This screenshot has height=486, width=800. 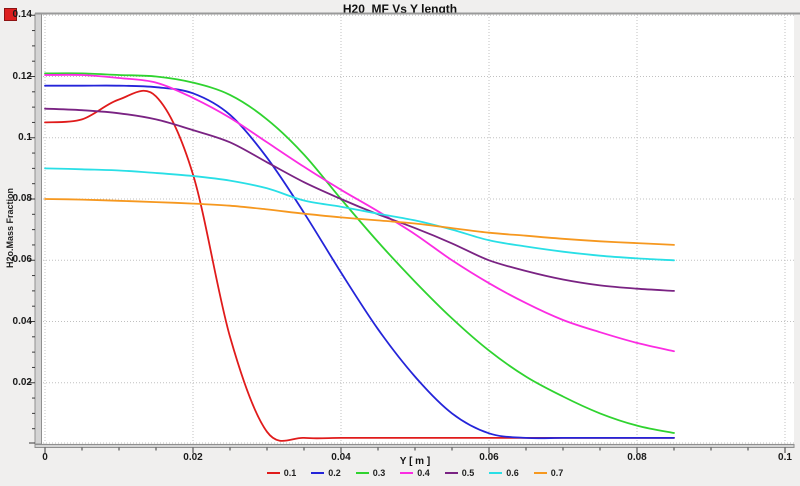 What do you see at coordinates (22, 260) in the screenshot?
I see `y-tick-label: 0.06` at bounding box center [22, 260].